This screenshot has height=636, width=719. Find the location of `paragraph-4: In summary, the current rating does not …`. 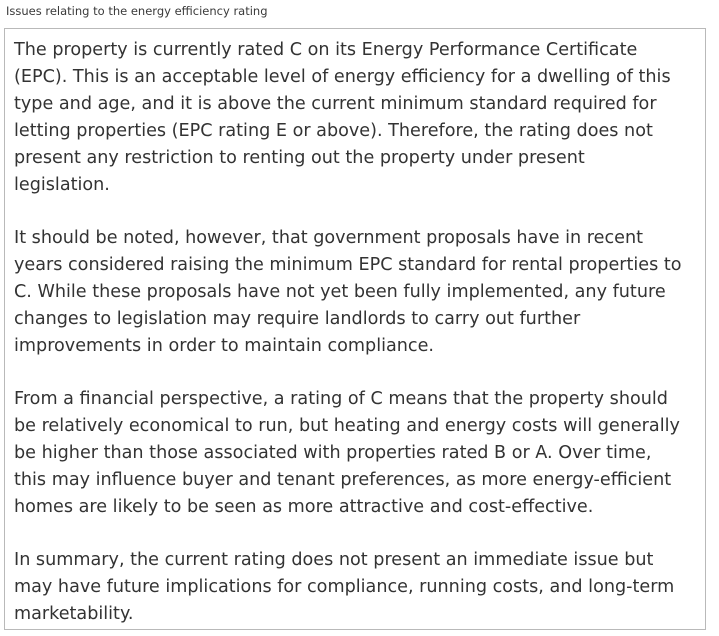

paragraph-4: In summary, the current rating does not … is located at coordinates (344, 587).